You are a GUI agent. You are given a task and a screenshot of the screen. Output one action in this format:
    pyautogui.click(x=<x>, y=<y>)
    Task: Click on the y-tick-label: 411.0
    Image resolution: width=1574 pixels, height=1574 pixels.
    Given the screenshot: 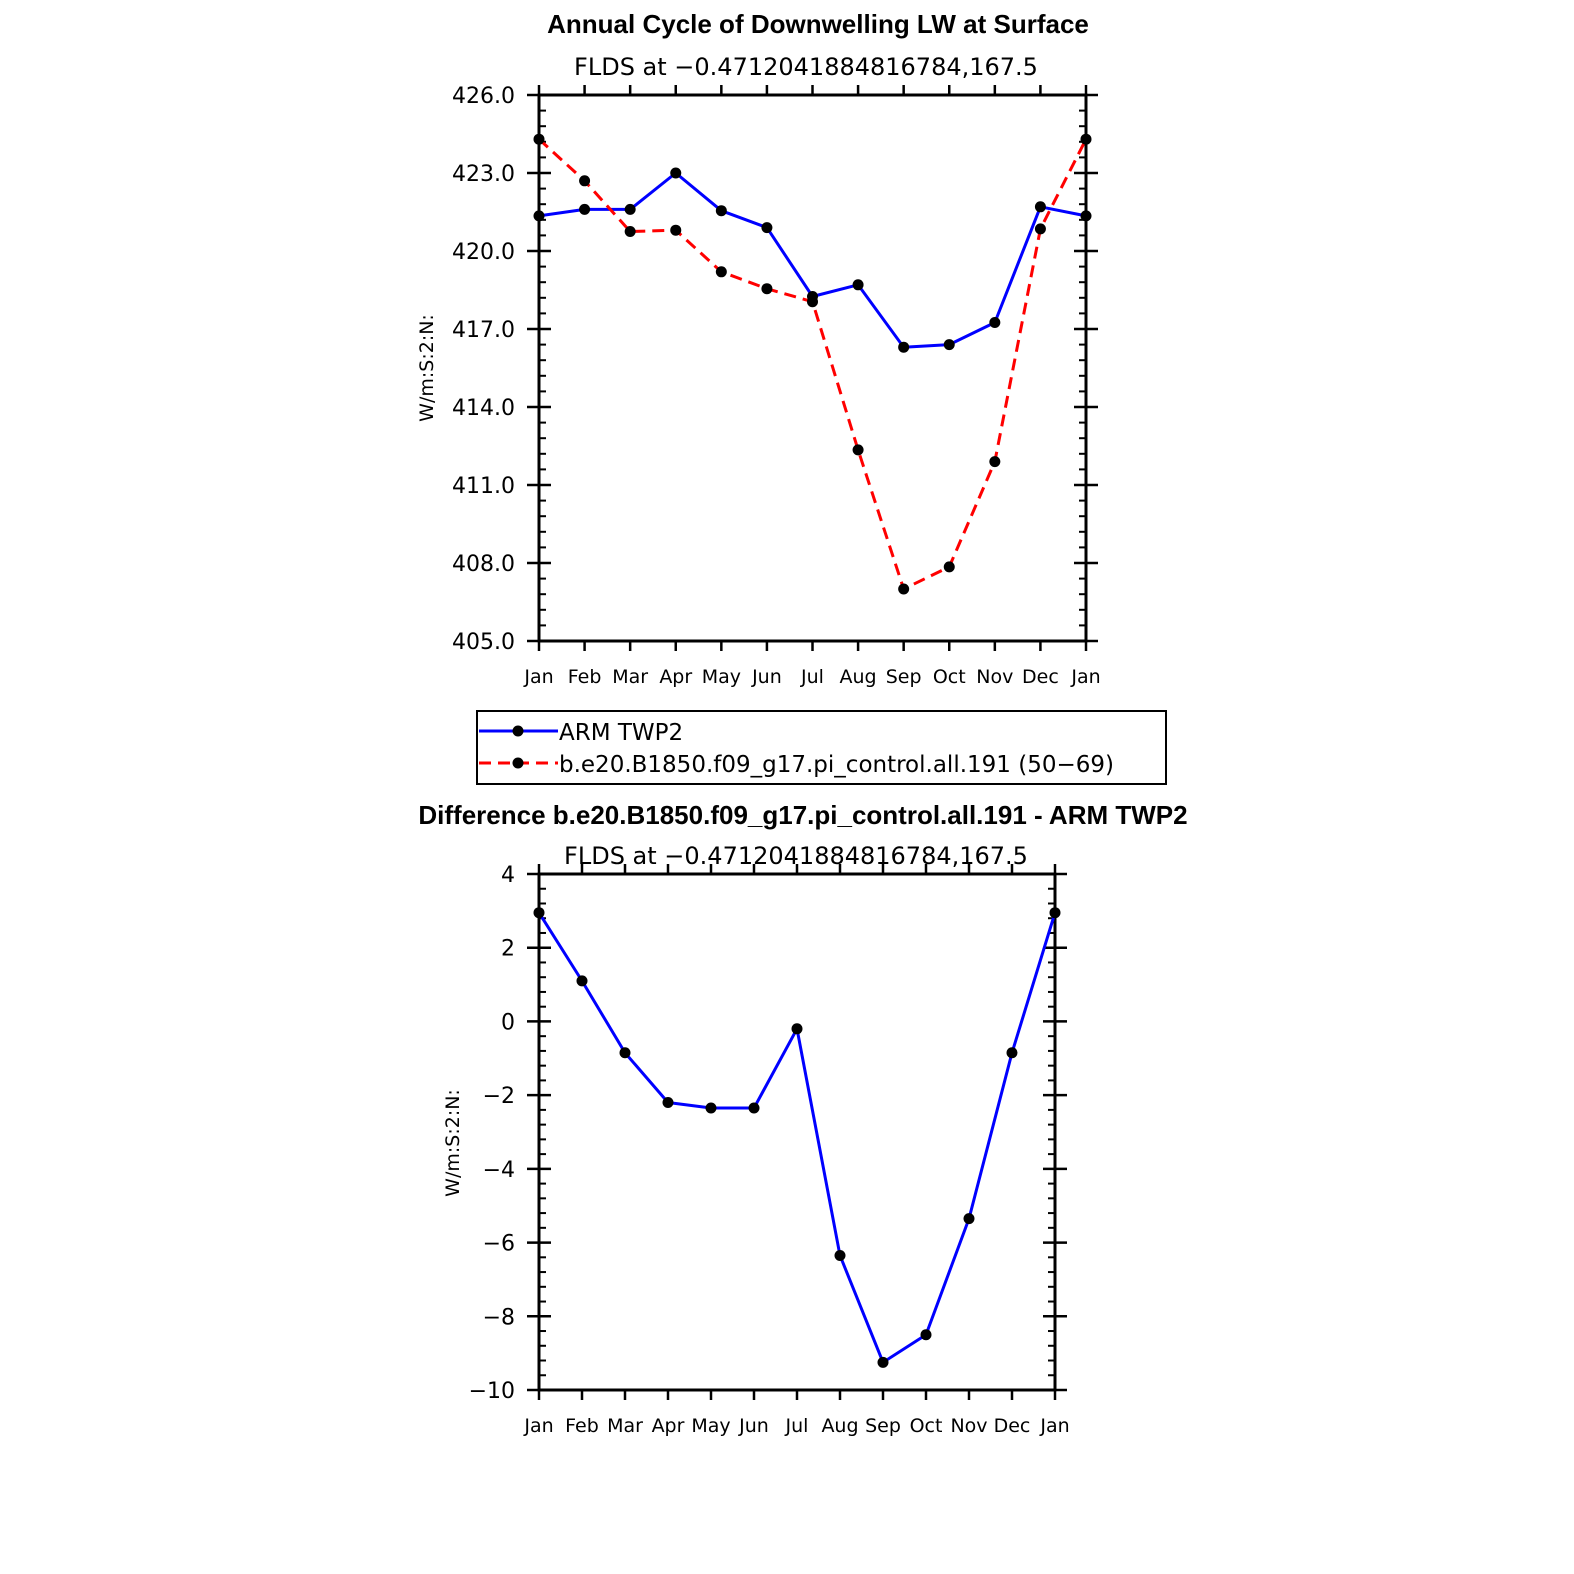 What is the action you would take?
    pyautogui.click(x=483, y=486)
    